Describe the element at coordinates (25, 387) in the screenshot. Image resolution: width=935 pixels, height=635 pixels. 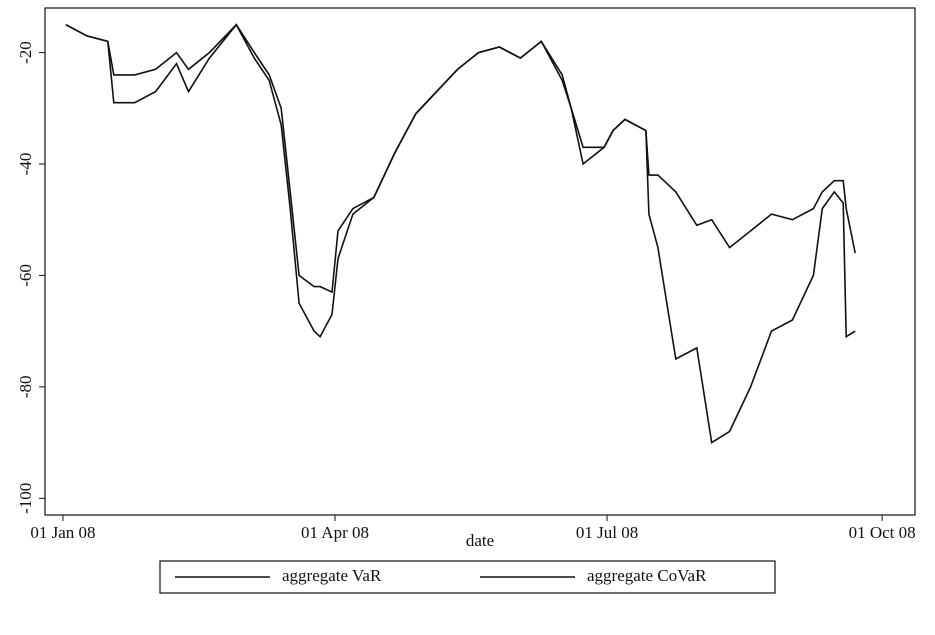
I see `y-tick-label: -80` at that location.